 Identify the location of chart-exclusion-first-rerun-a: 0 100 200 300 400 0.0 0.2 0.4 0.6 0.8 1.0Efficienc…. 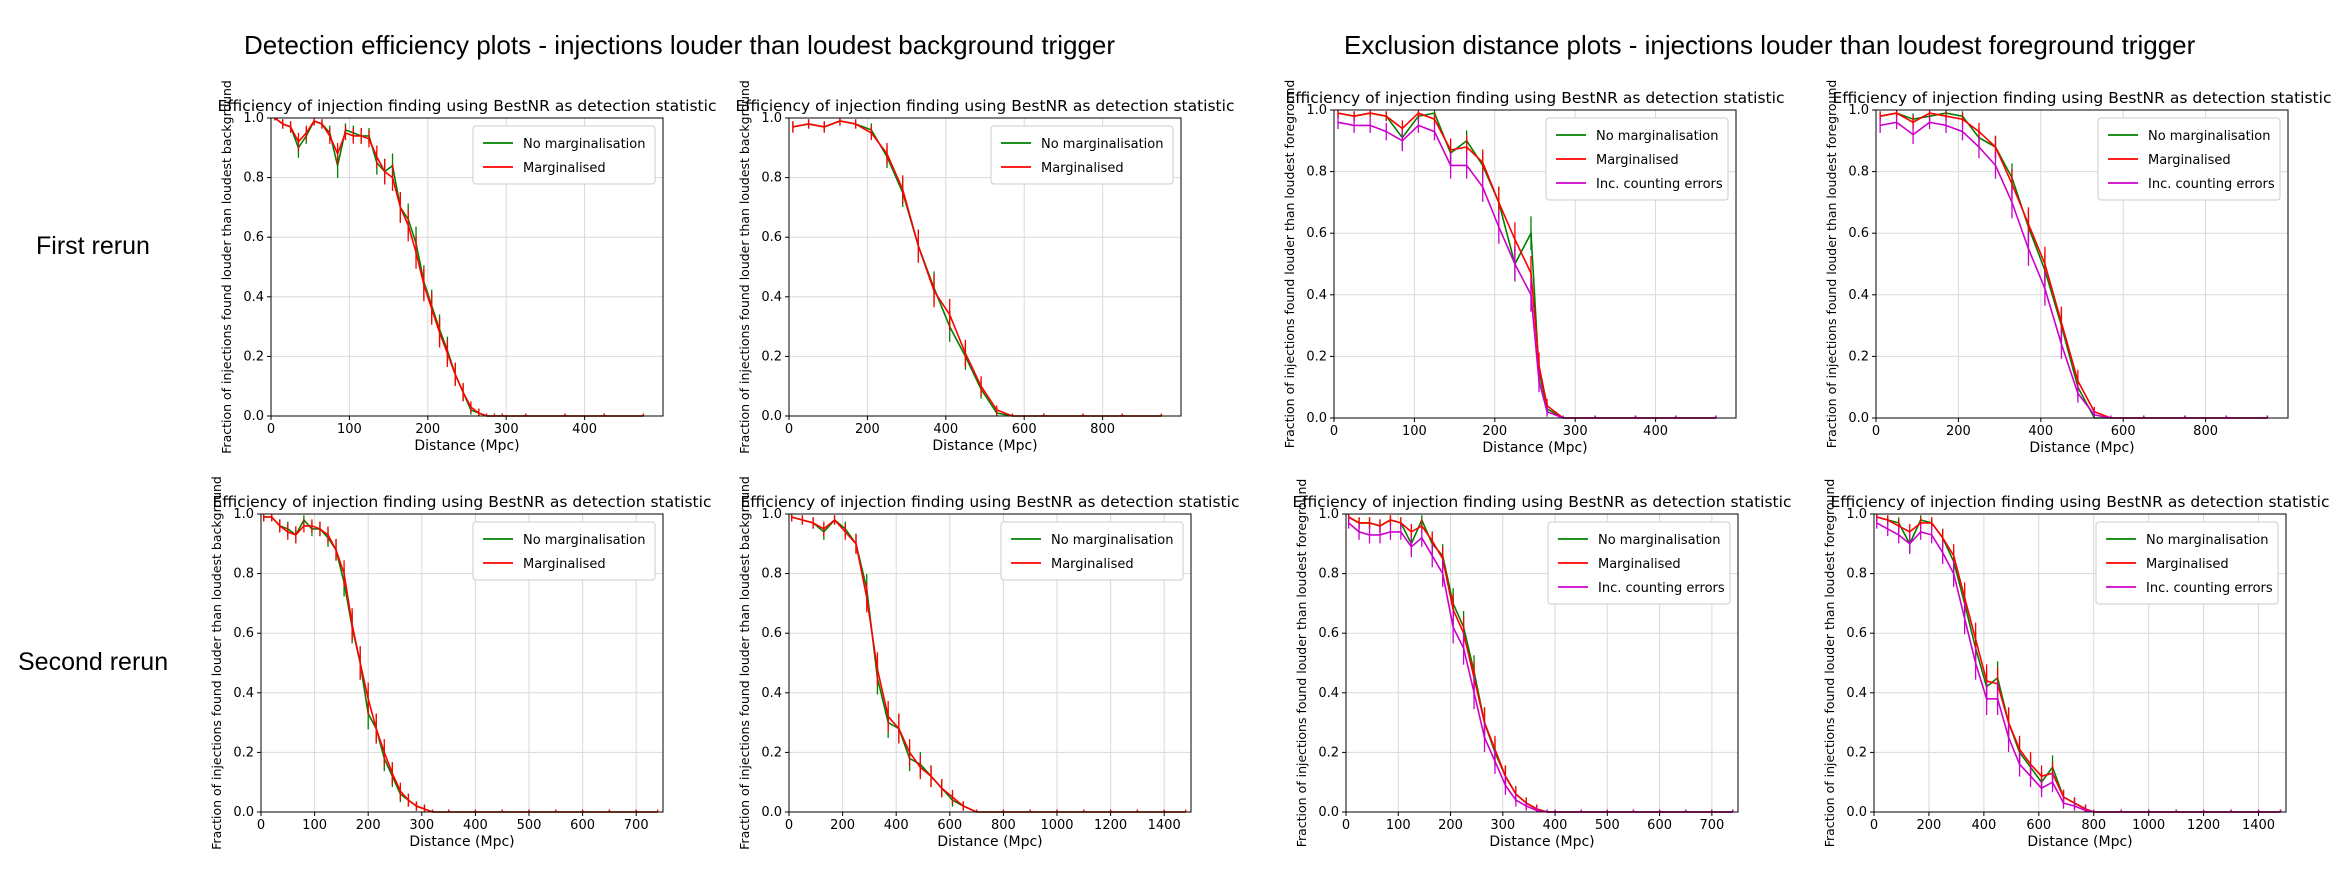
(1533, 268).